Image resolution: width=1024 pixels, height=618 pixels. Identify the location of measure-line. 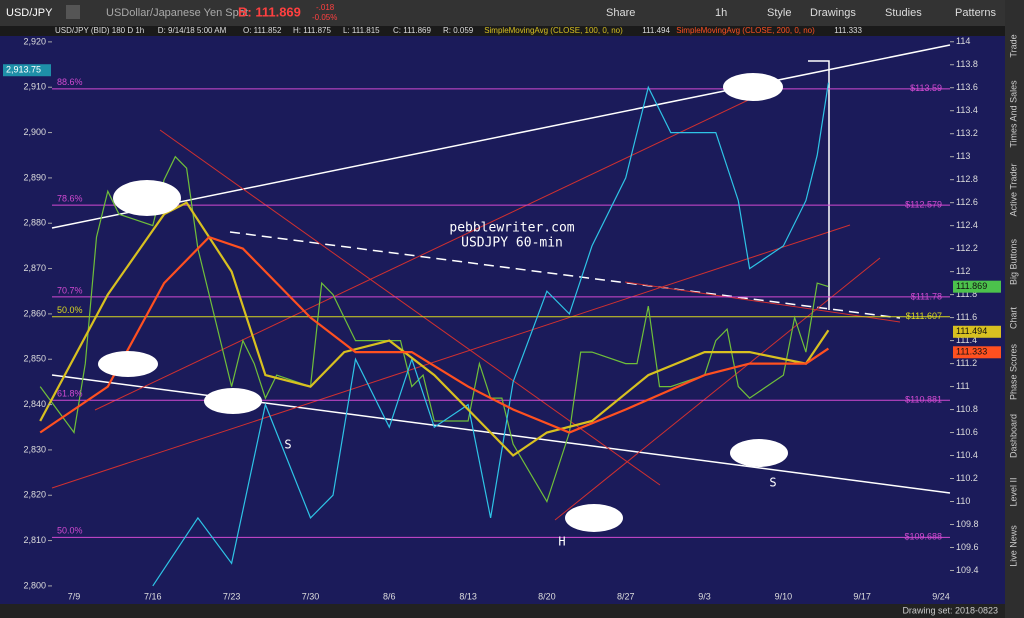
(819, 185).